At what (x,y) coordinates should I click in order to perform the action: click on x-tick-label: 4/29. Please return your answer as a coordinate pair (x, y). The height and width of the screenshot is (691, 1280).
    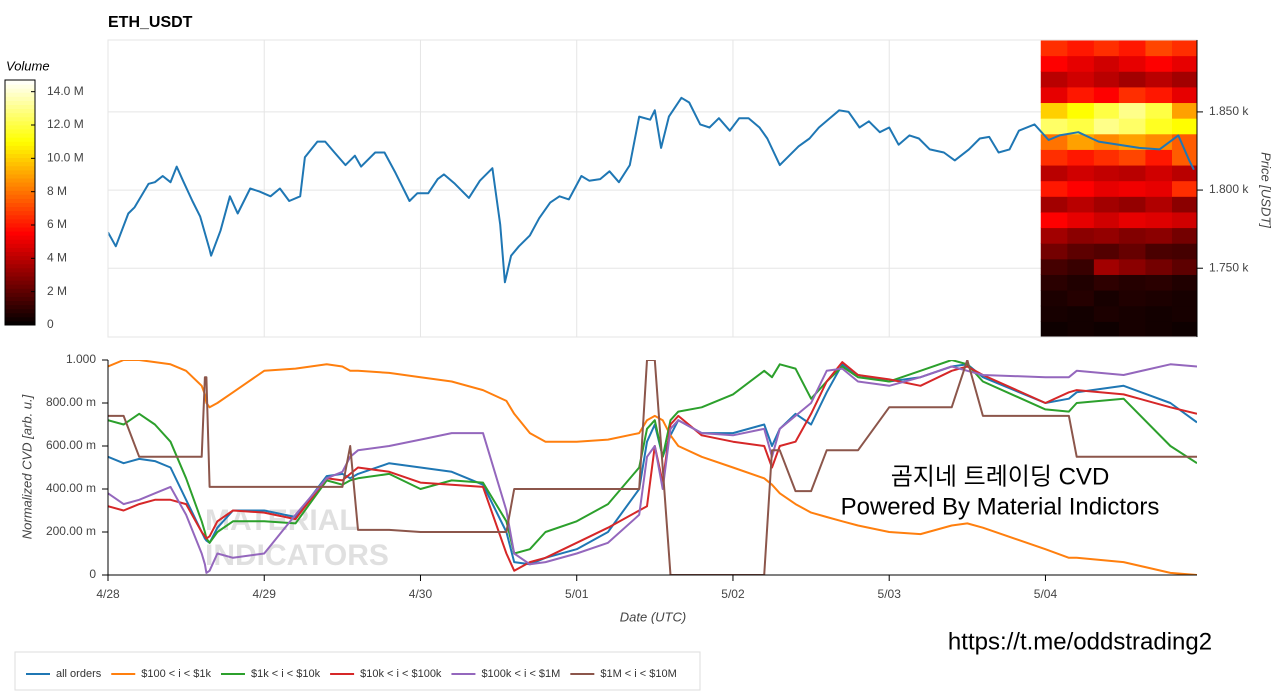
    Looking at the image, I should click on (265, 594).